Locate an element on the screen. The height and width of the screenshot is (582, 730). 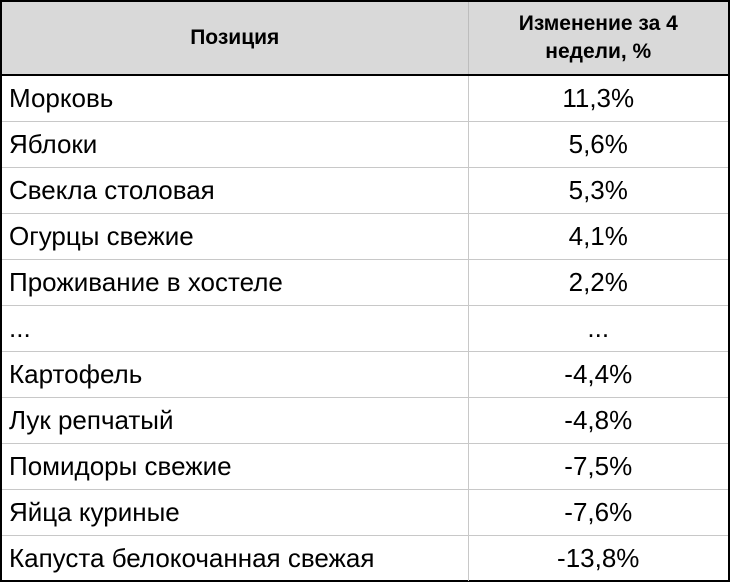
row-change: -4,4% is located at coordinates (598, 374).